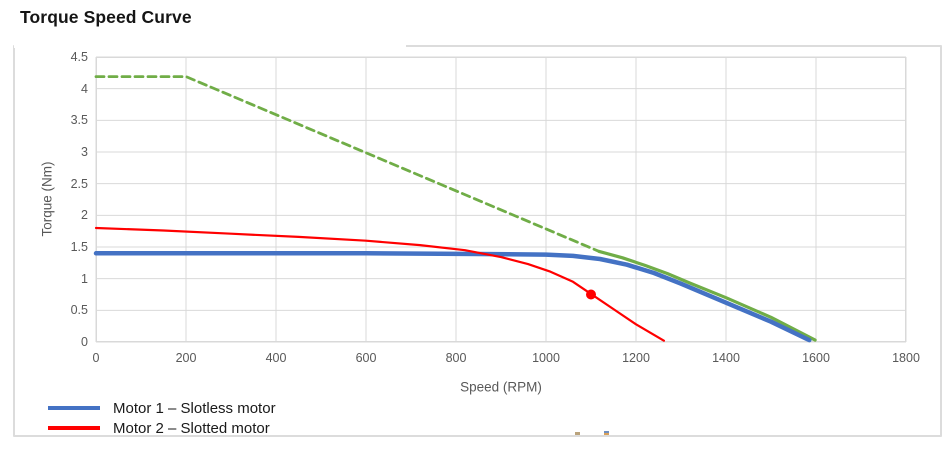  I want to click on frame-top-border-gap, so click(210, 46).